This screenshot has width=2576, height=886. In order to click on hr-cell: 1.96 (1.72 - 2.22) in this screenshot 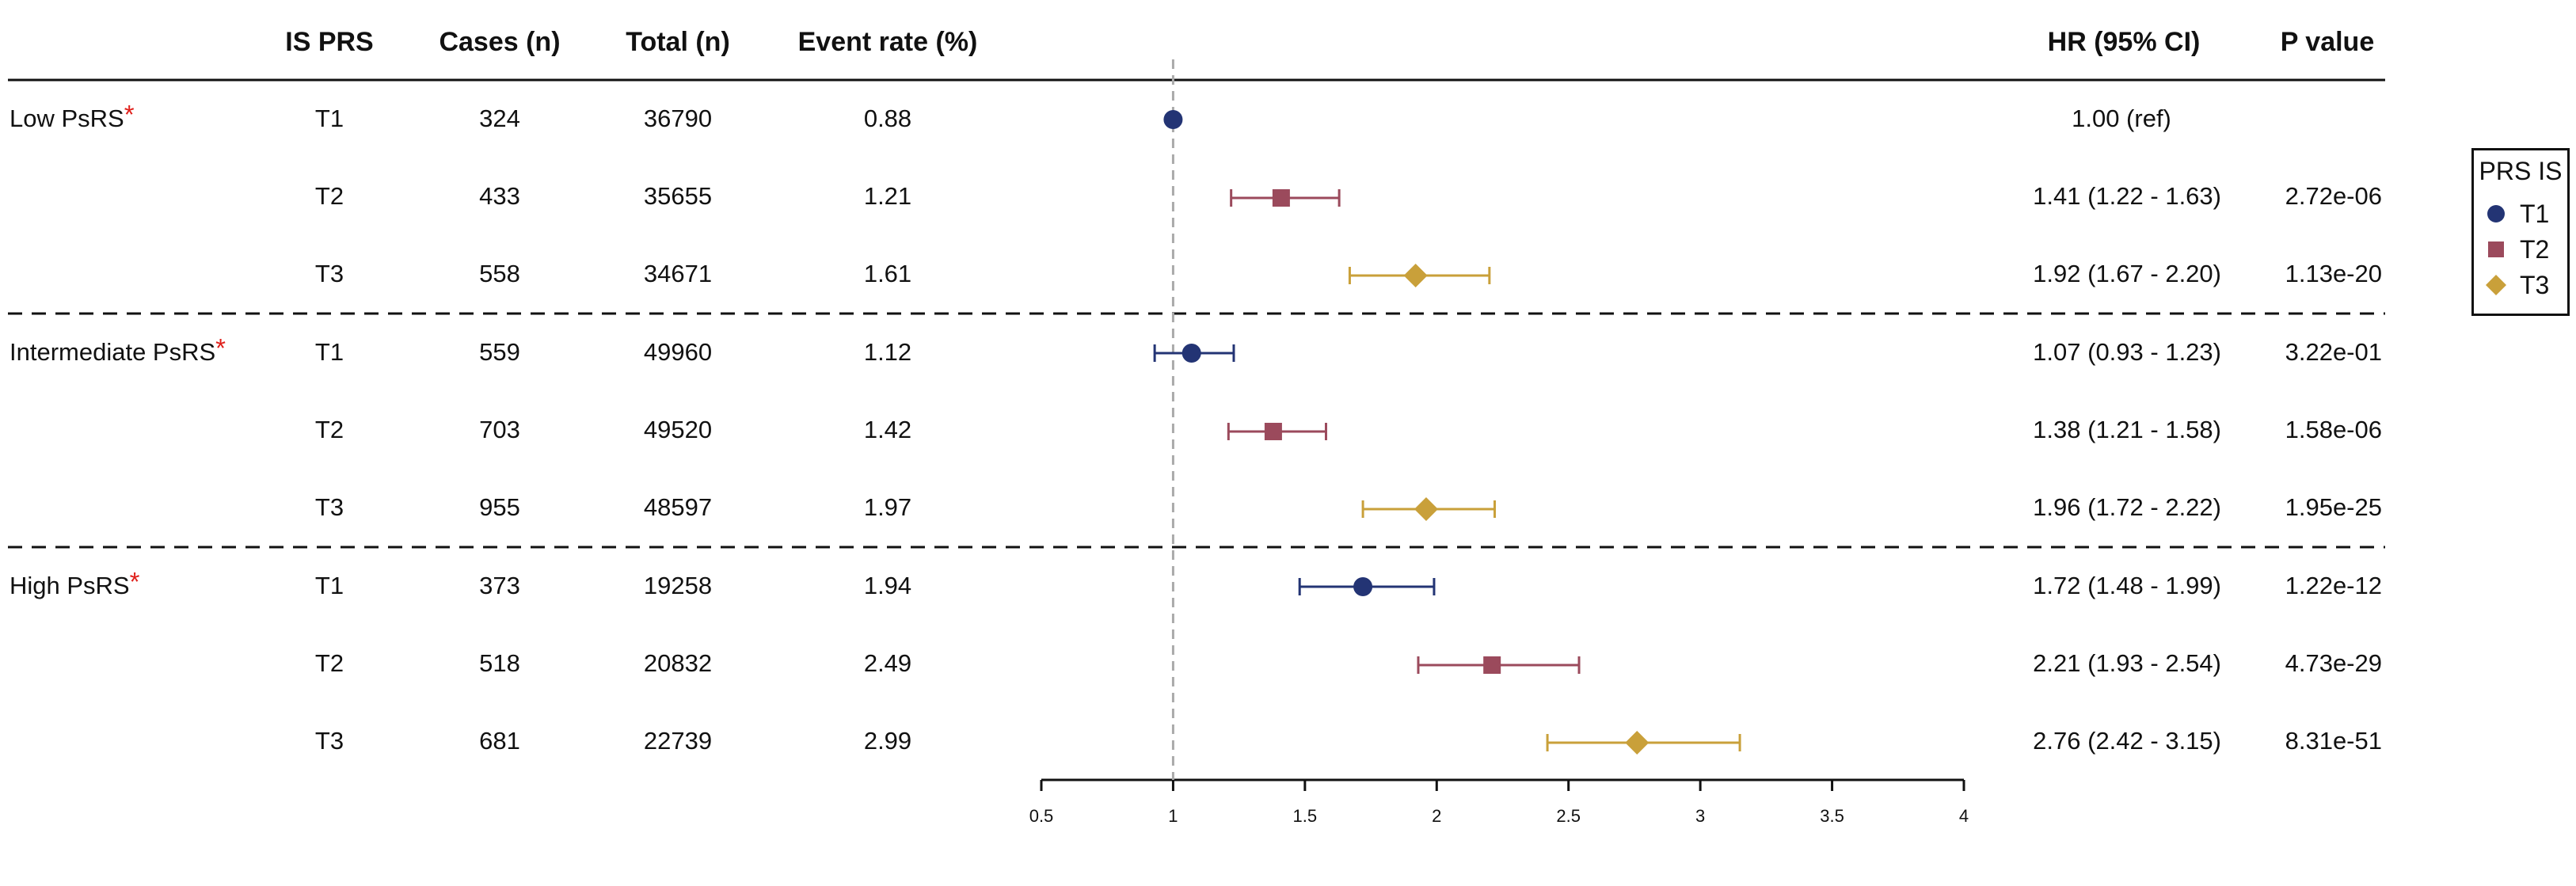, I will do `click(2127, 507)`.